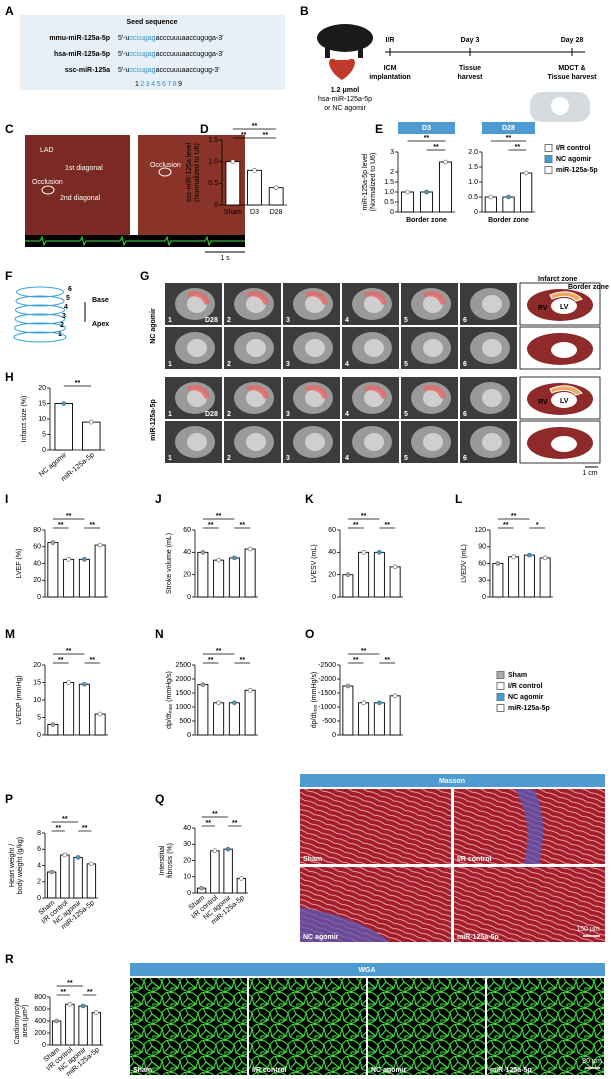 This screenshot has width=611, height=1079. I want to click on dose: 1.2 μmol, so click(345, 90).